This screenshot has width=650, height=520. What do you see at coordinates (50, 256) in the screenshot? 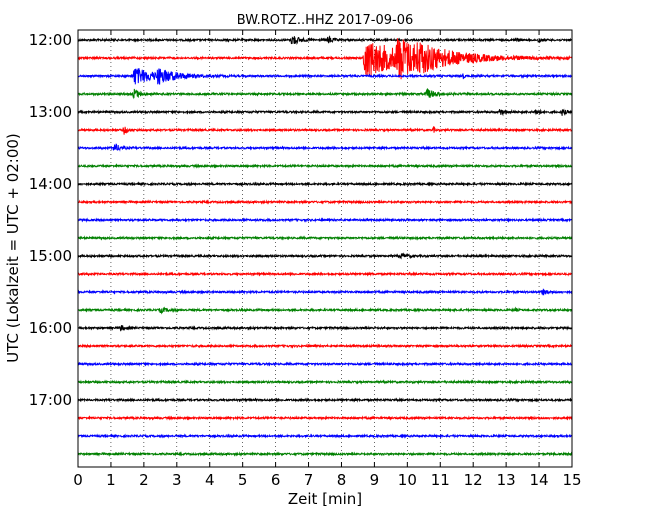
I see `y-tick-label: 15:00` at bounding box center [50, 256].